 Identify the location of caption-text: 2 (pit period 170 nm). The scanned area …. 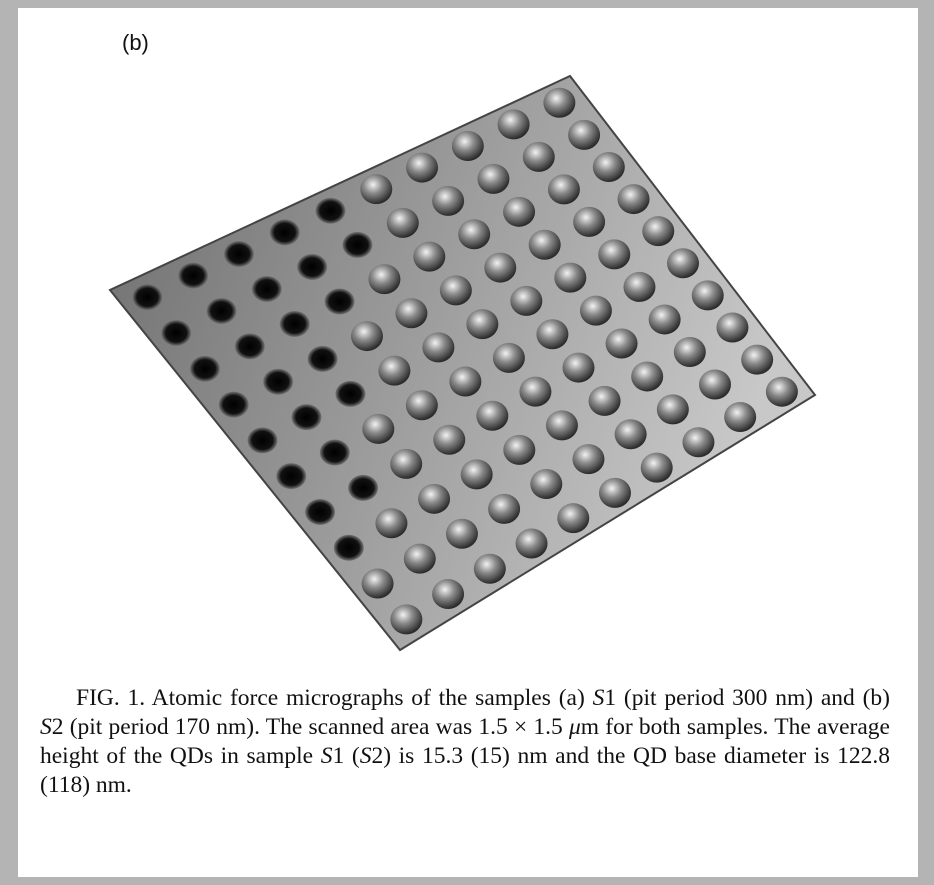
(310, 727).